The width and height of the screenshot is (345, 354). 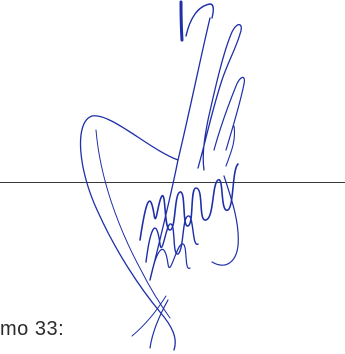 I want to click on truncated-text-fragment: mo 33:, so click(x=32, y=329).